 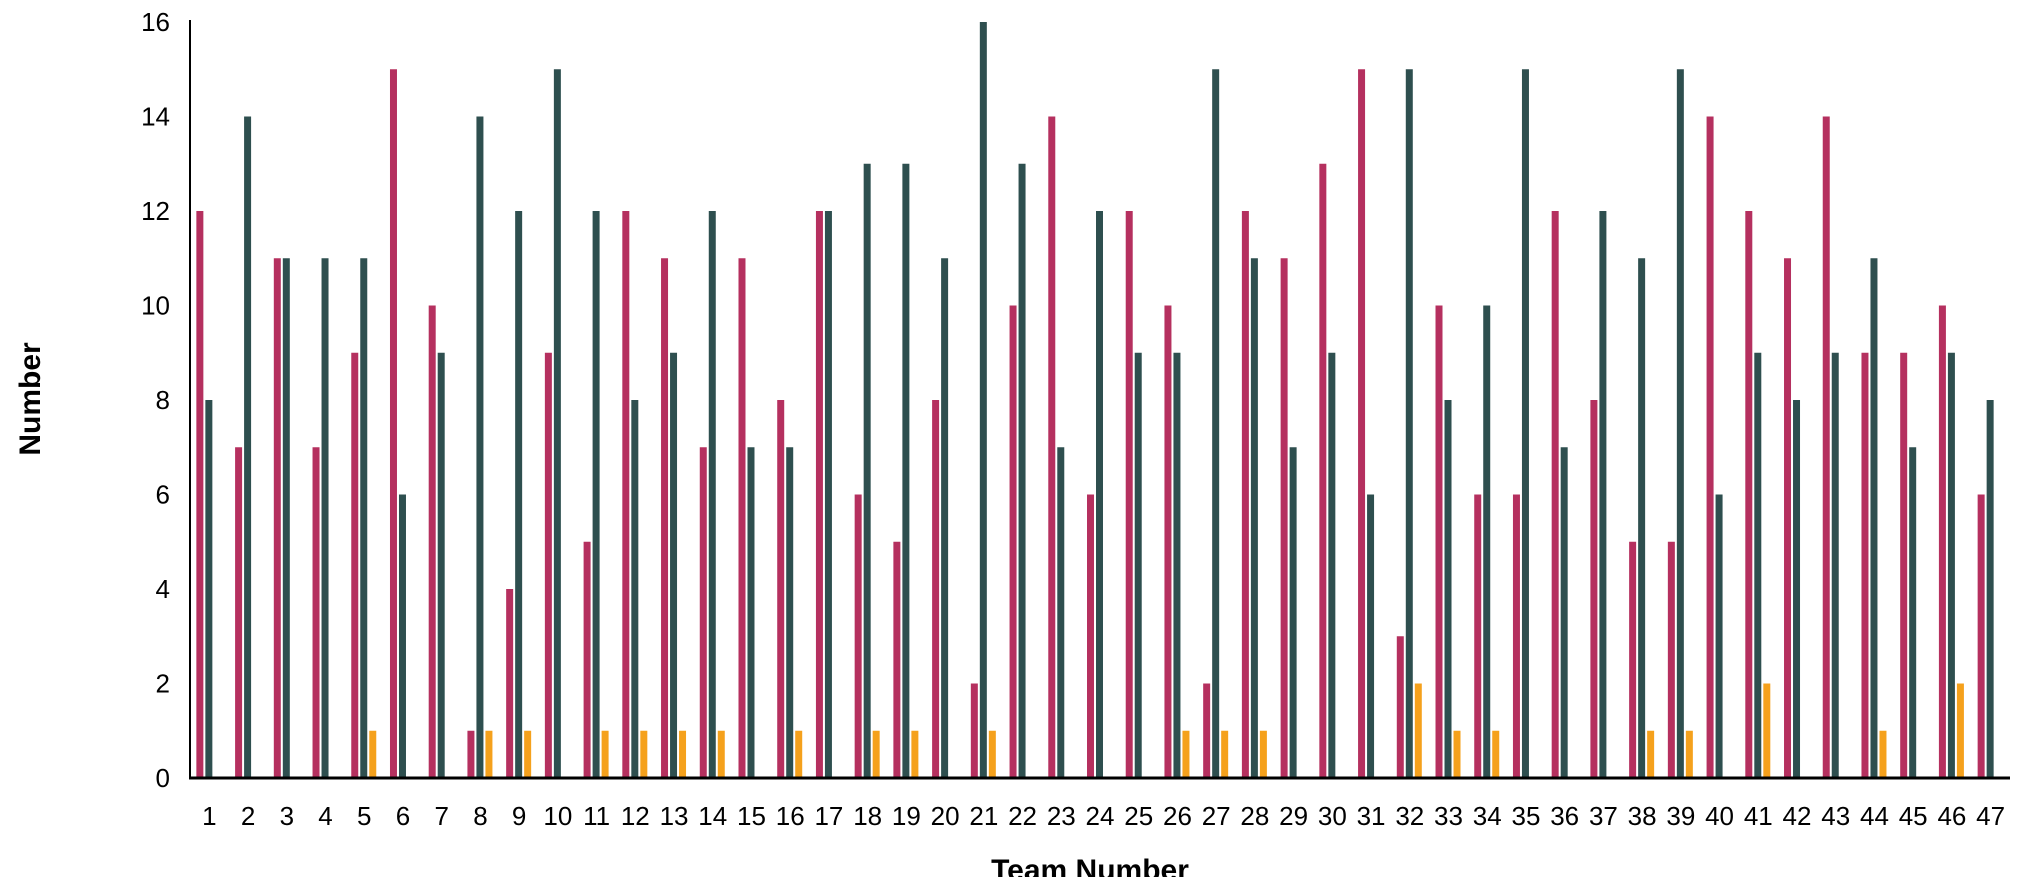 What do you see at coordinates (155, 306) in the screenshot?
I see `y-tick-label: 10` at bounding box center [155, 306].